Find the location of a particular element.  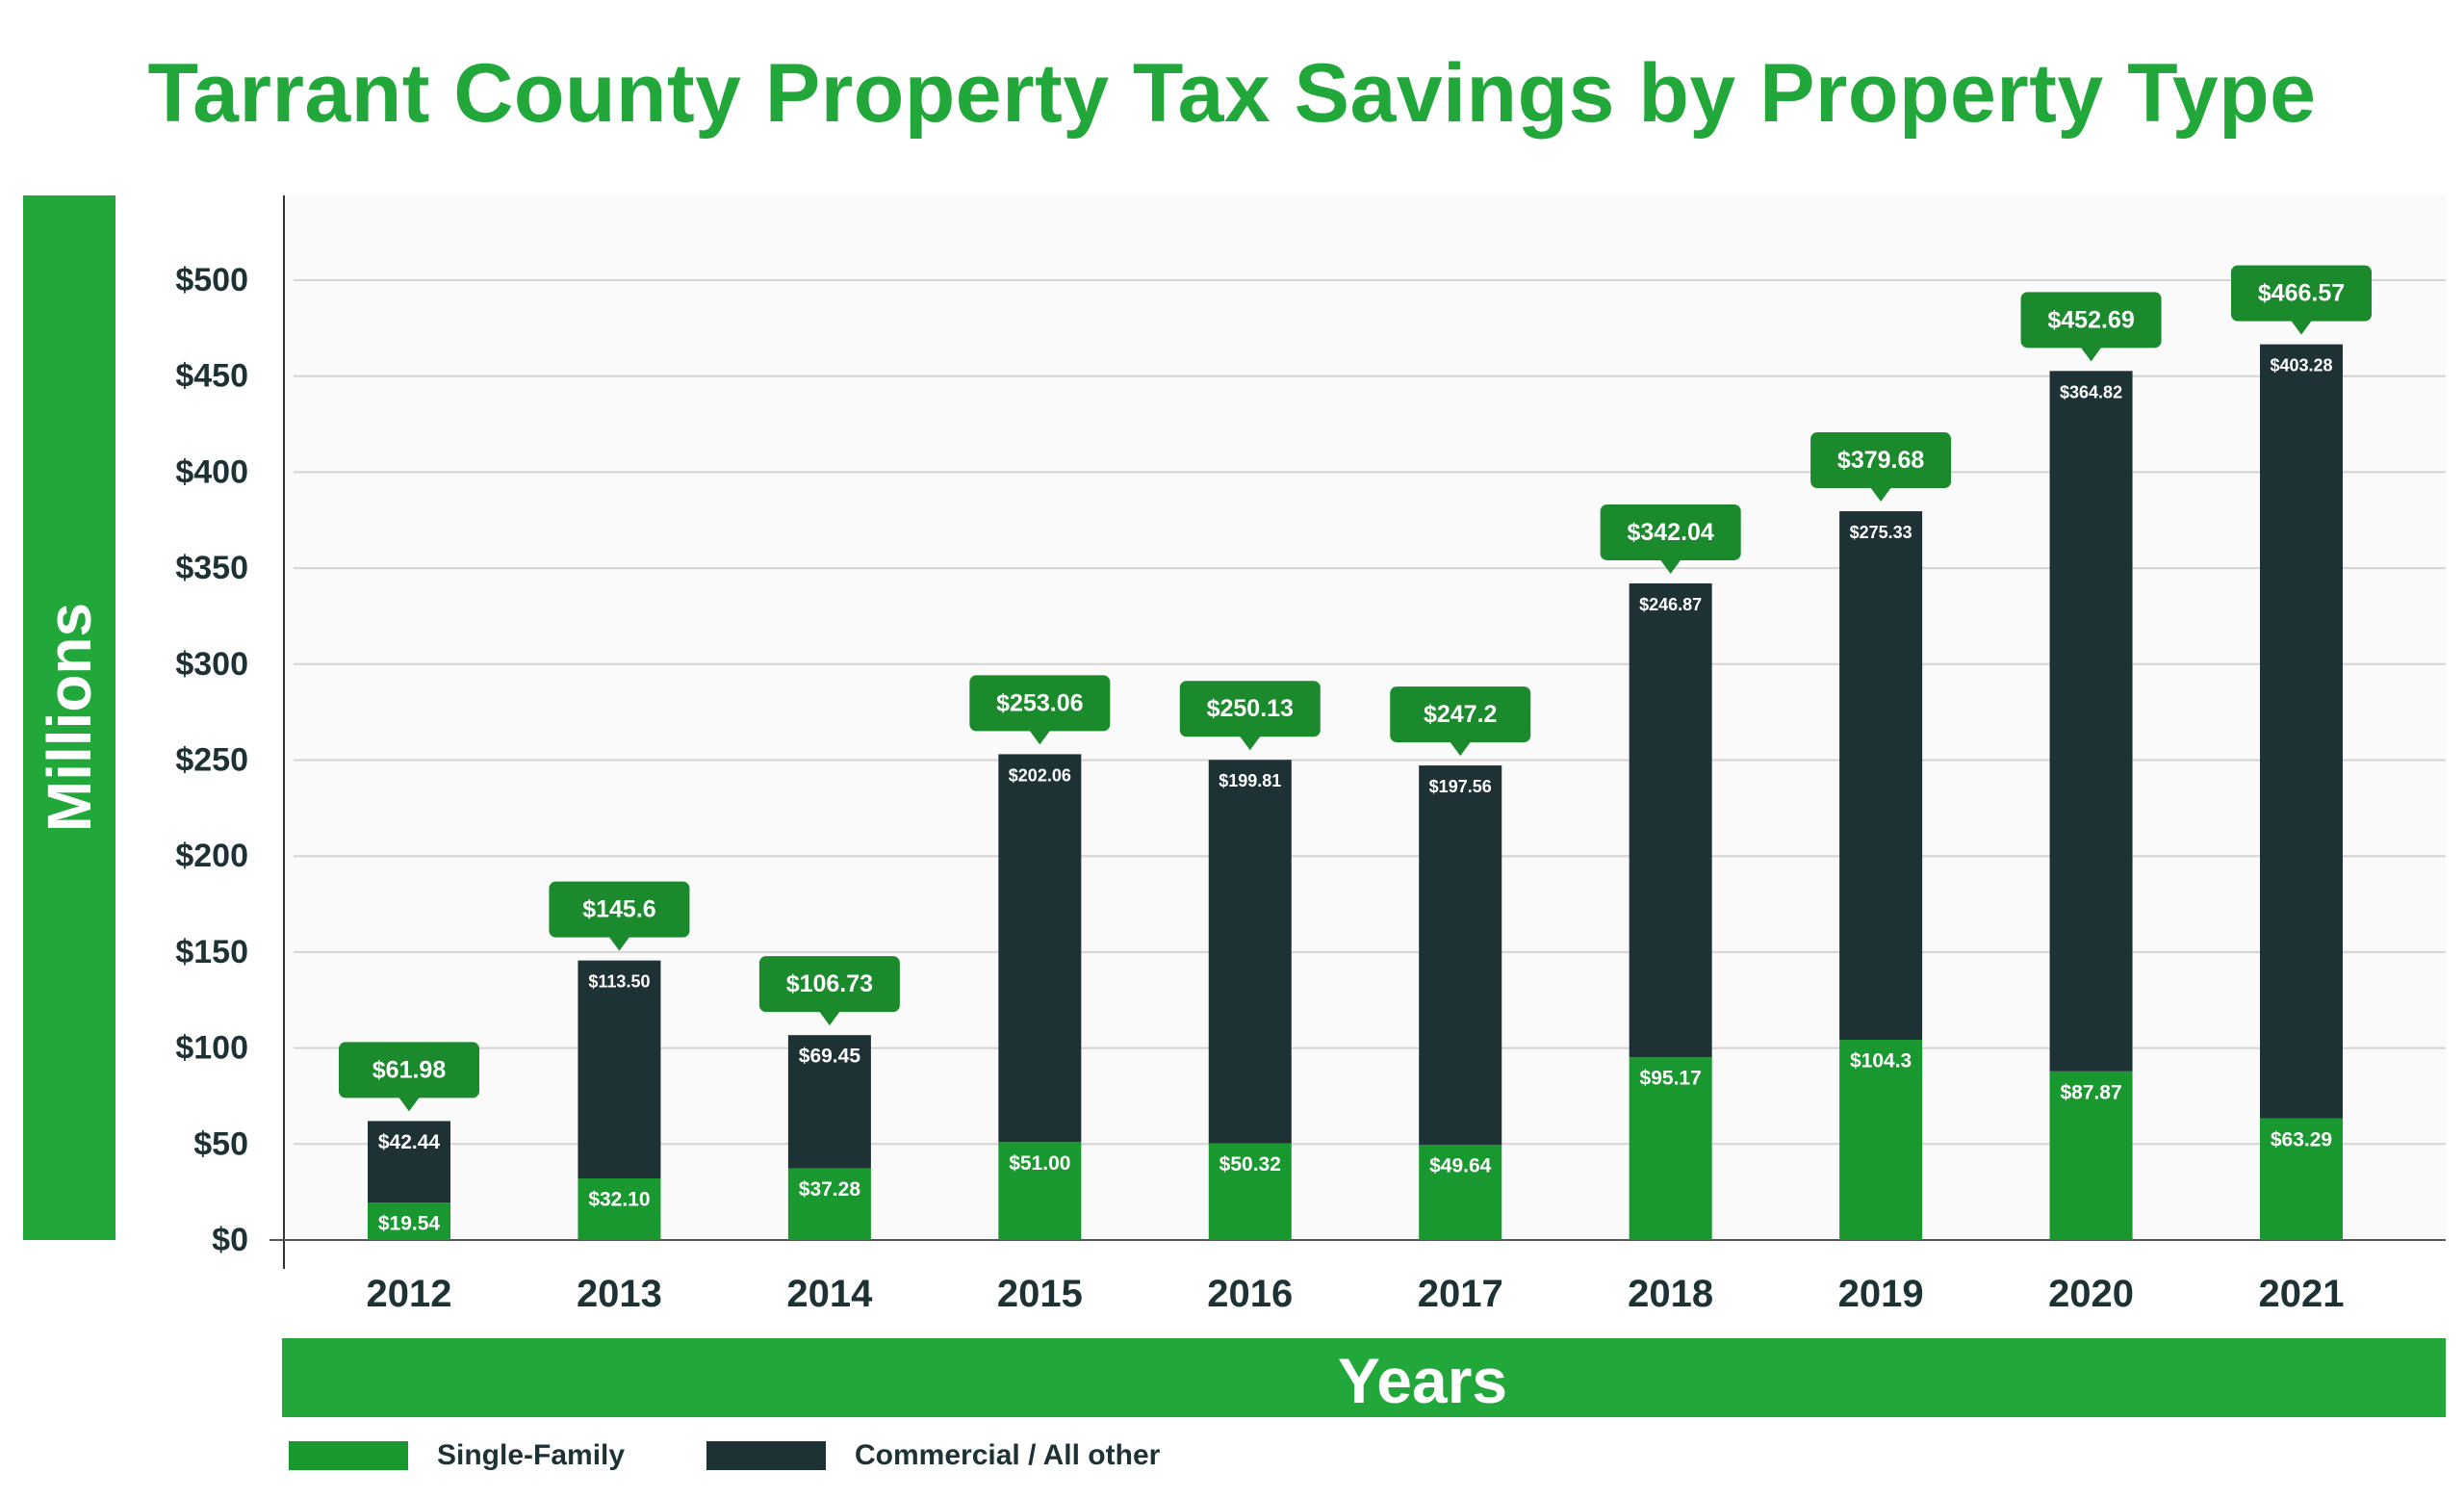

data-label-single-family-2020: $87.87 is located at coordinates (2090, 1092).